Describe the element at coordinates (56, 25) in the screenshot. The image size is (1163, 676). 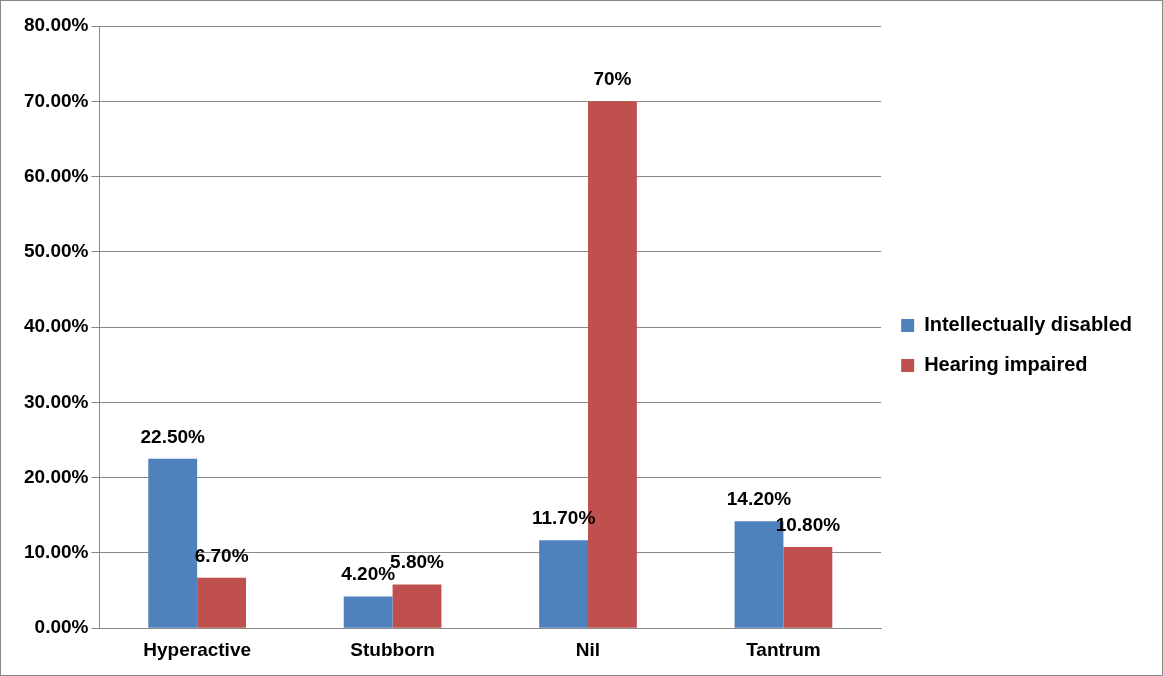
I see `y-tick-label: 80.00%` at that location.